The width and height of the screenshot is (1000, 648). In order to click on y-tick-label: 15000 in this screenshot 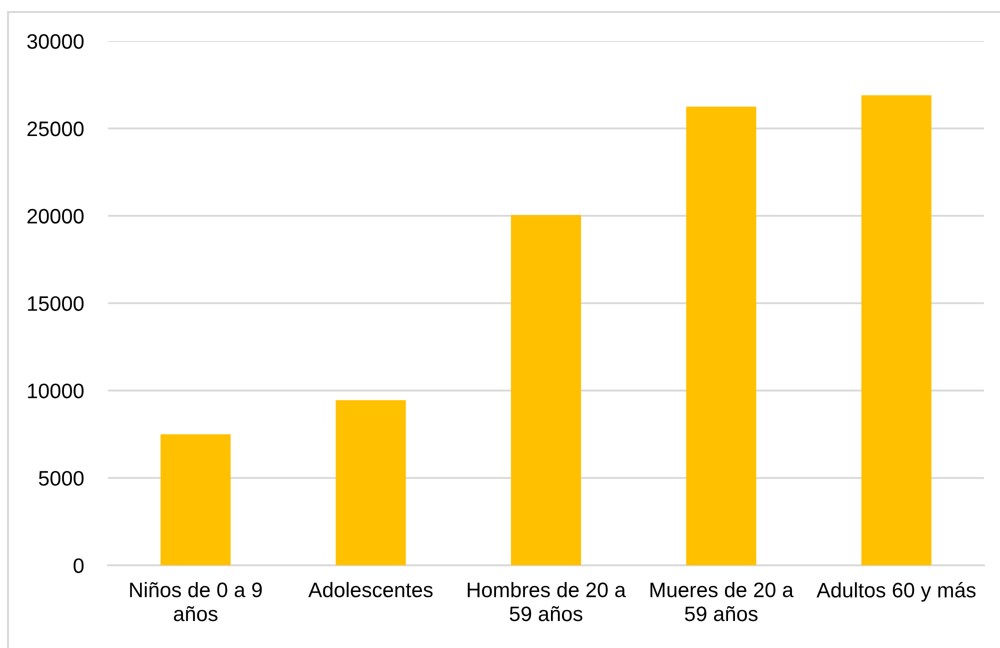, I will do `click(56, 303)`.